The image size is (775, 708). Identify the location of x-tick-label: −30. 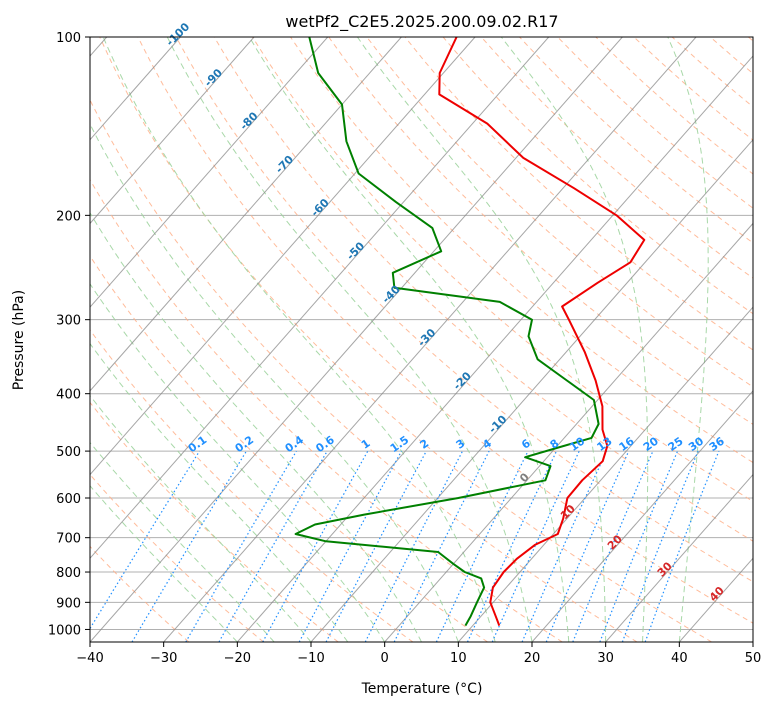
(163, 658).